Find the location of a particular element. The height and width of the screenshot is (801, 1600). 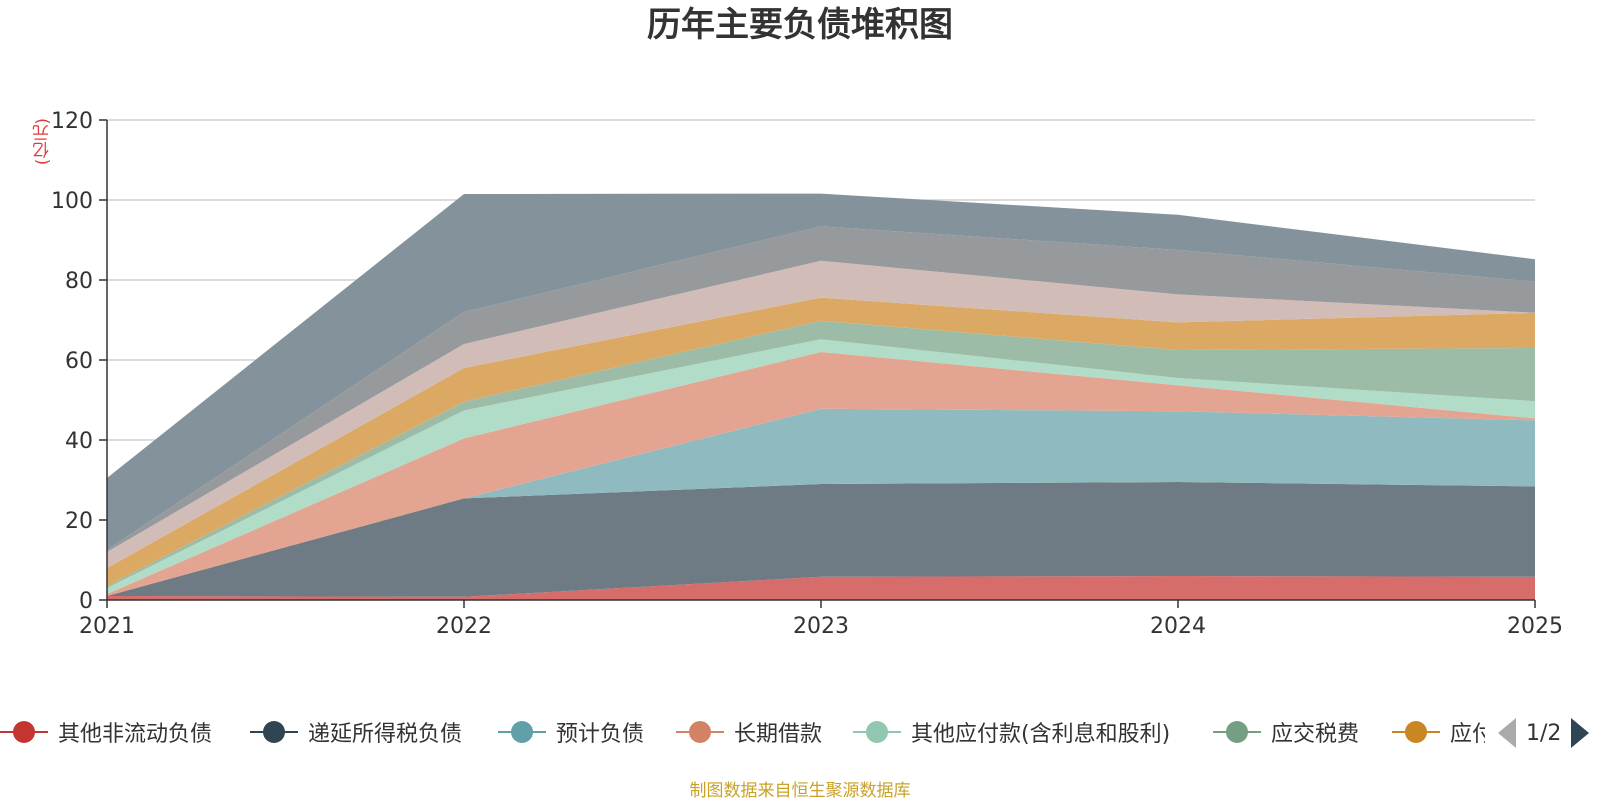

x-tick-label-2: 2023 is located at coordinates (821, 626).